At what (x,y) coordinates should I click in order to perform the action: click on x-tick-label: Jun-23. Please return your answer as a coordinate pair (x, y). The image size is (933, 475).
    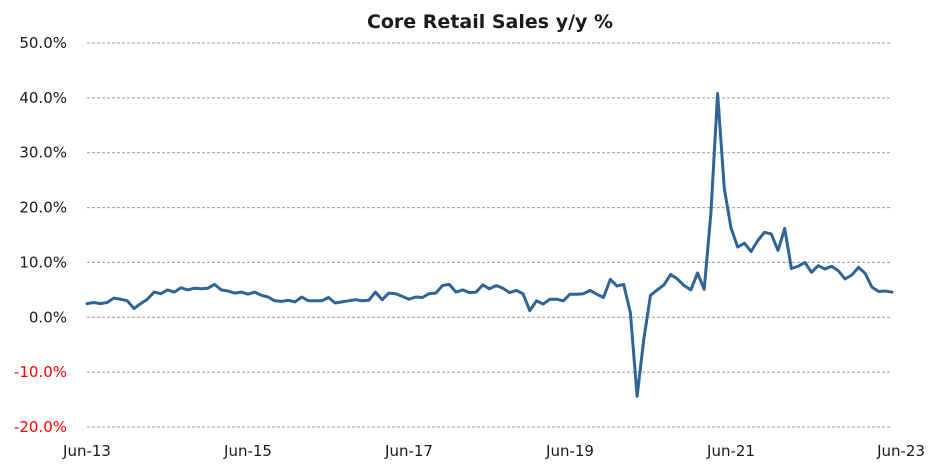
    Looking at the image, I should click on (900, 451).